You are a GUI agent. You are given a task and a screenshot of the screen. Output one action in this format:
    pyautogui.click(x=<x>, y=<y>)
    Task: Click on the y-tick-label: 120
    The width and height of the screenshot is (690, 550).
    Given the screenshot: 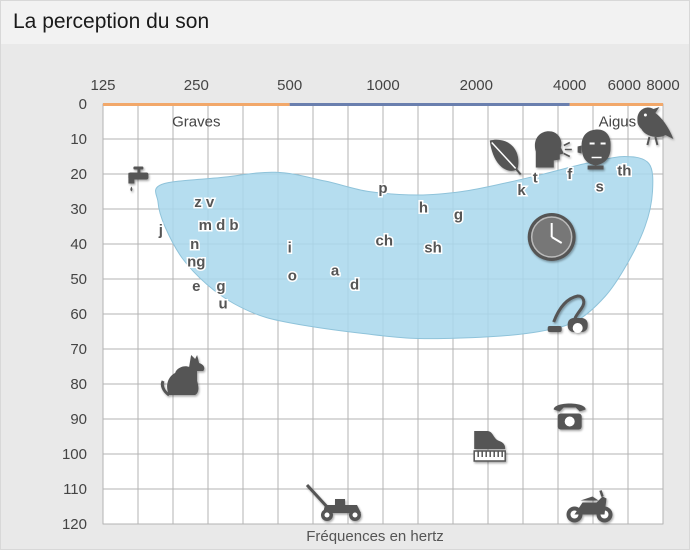 What is the action you would take?
    pyautogui.click(x=74, y=524)
    